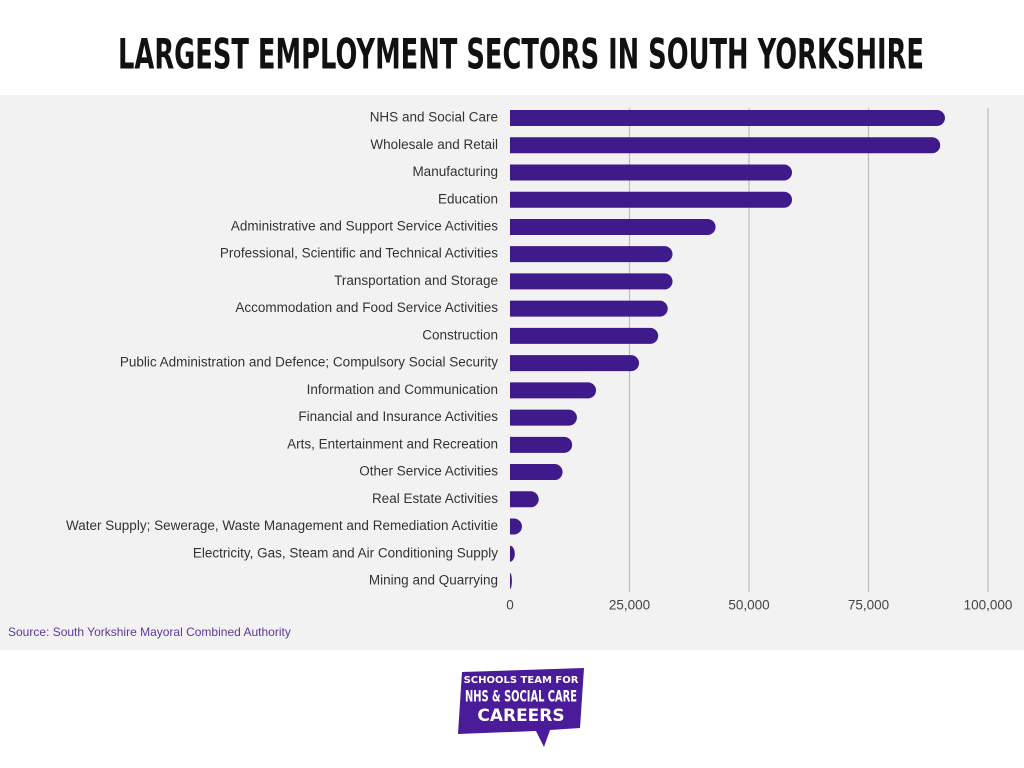 This screenshot has height=768, width=1024. I want to click on logo-badge, so click(521, 707).